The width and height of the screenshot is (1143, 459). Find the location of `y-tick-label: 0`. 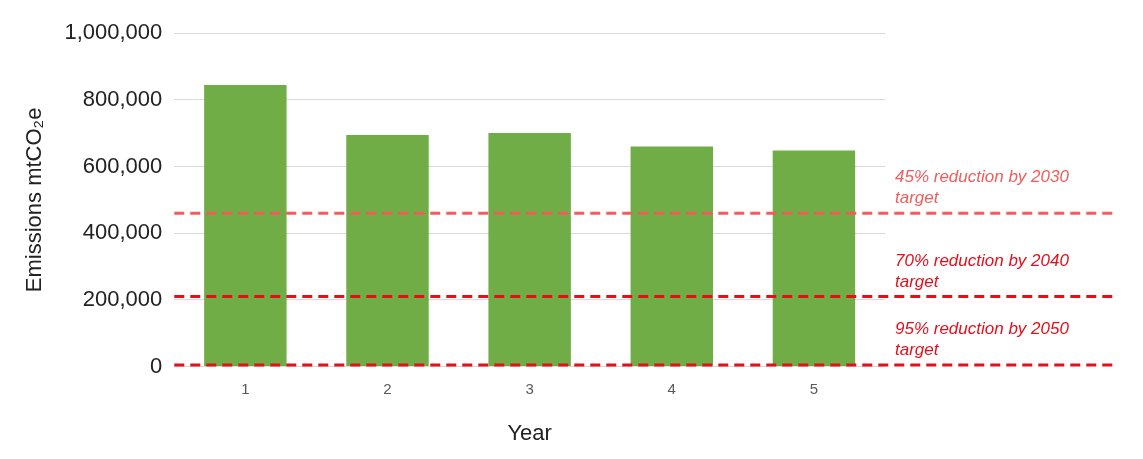

y-tick-label: 0 is located at coordinates (156, 365).